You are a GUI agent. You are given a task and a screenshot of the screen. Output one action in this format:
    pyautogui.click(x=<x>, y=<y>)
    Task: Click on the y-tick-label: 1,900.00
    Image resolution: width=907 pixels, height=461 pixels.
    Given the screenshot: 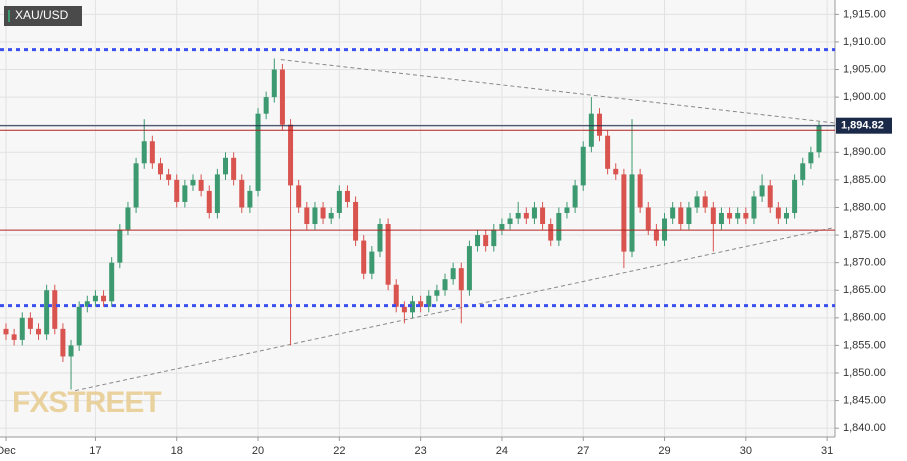 What is the action you would take?
    pyautogui.click(x=864, y=97)
    